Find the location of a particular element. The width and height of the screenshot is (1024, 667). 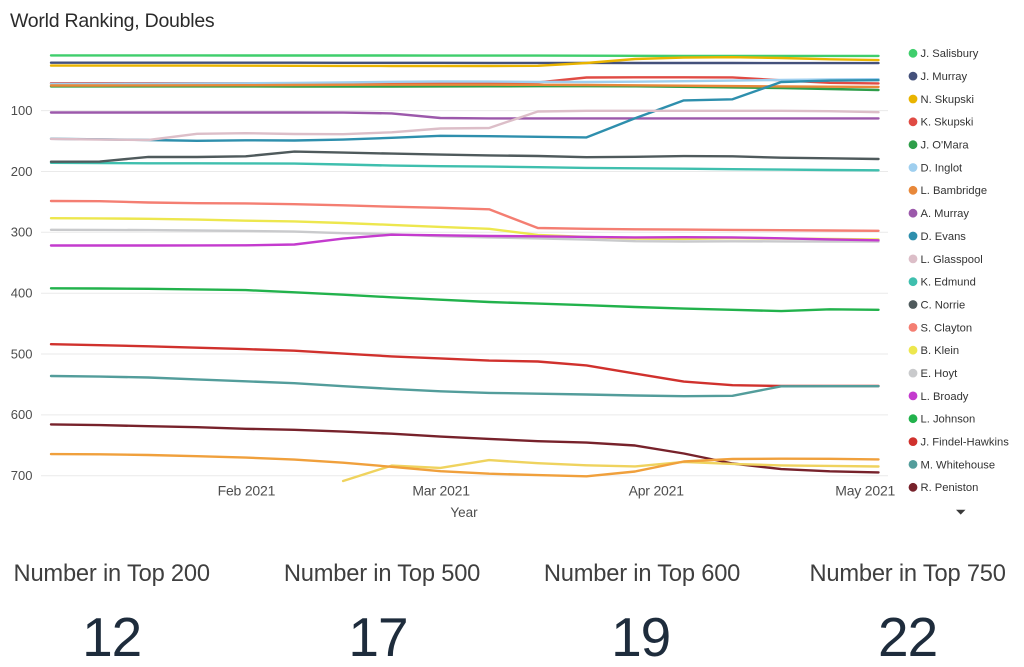

svg-text: 500 is located at coordinates (22, 353).